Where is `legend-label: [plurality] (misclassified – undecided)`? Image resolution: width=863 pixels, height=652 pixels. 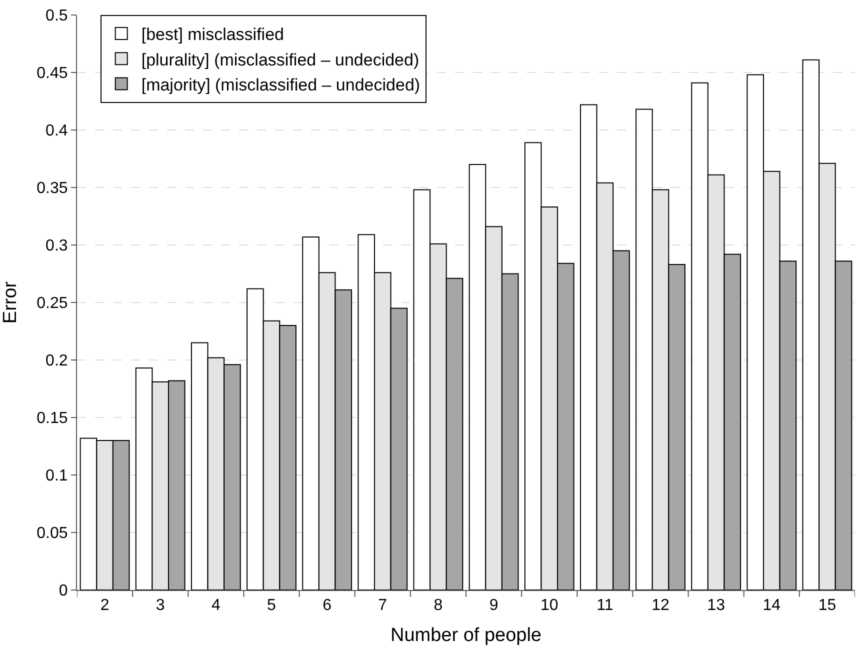
legend-label: [plurality] (misclassified – undecided) is located at coordinates (280, 60).